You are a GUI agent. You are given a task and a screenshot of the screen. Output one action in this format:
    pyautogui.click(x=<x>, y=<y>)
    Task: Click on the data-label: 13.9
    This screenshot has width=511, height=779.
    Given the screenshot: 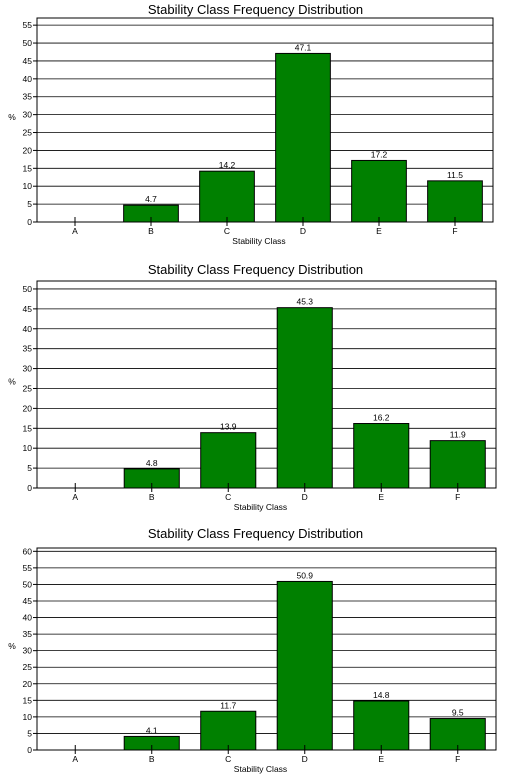 What is the action you would take?
    pyautogui.click(x=228, y=427)
    